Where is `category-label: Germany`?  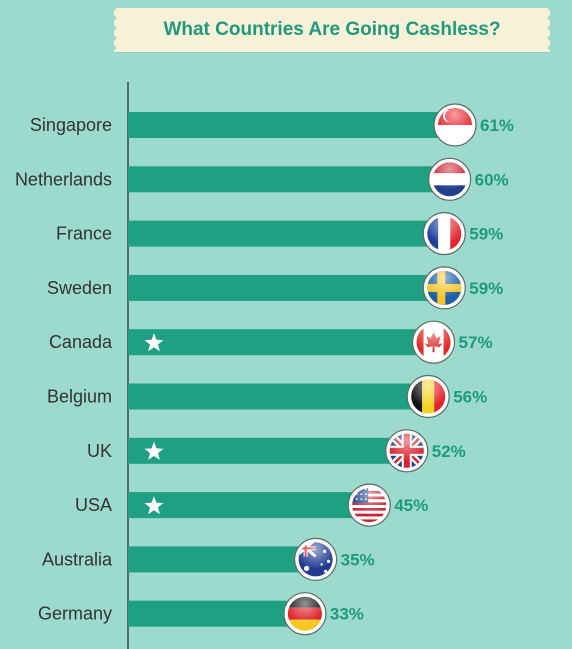
category-label: Germany is located at coordinates (75, 614).